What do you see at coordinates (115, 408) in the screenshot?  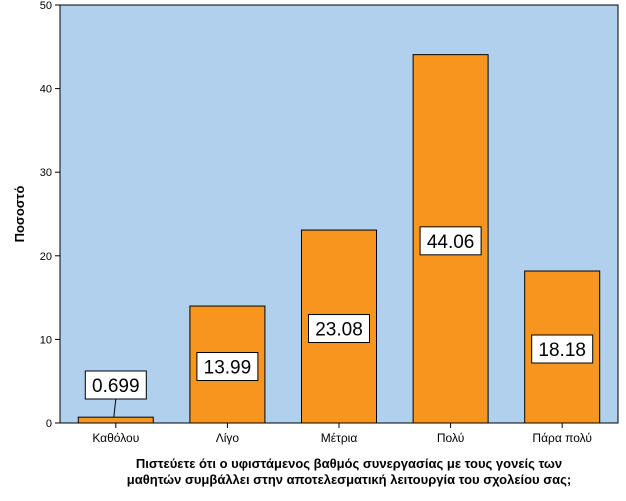 I see `label-leader-line` at bounding box center [115, 408].